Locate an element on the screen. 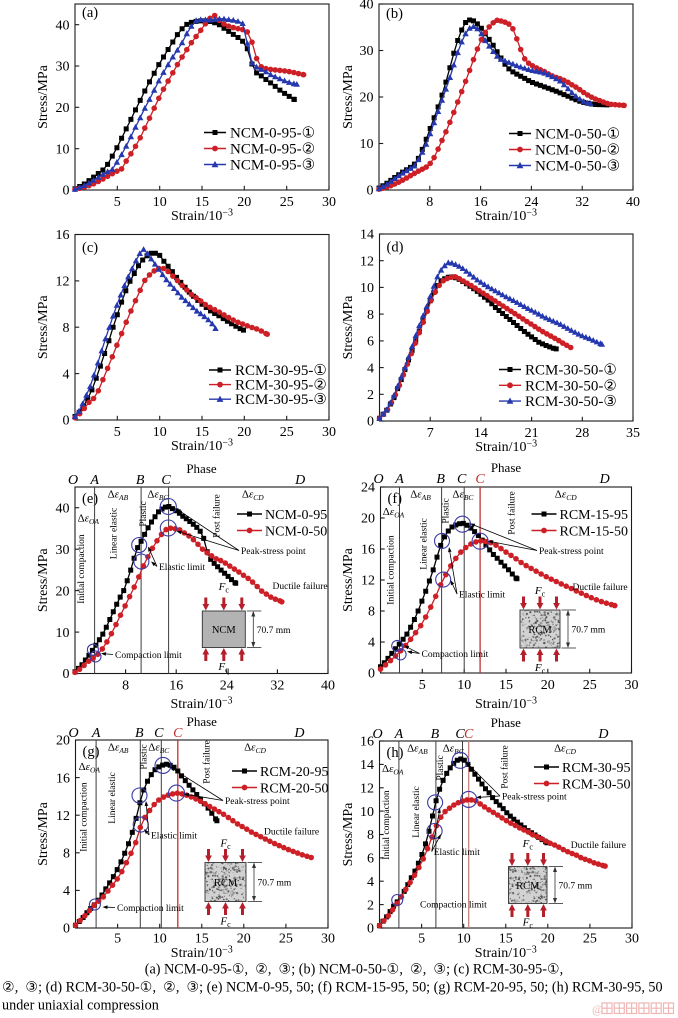 The width and height of the screenshot is (678, 1018). svg-text: ΔεBC is located at coordinates (463, 496).